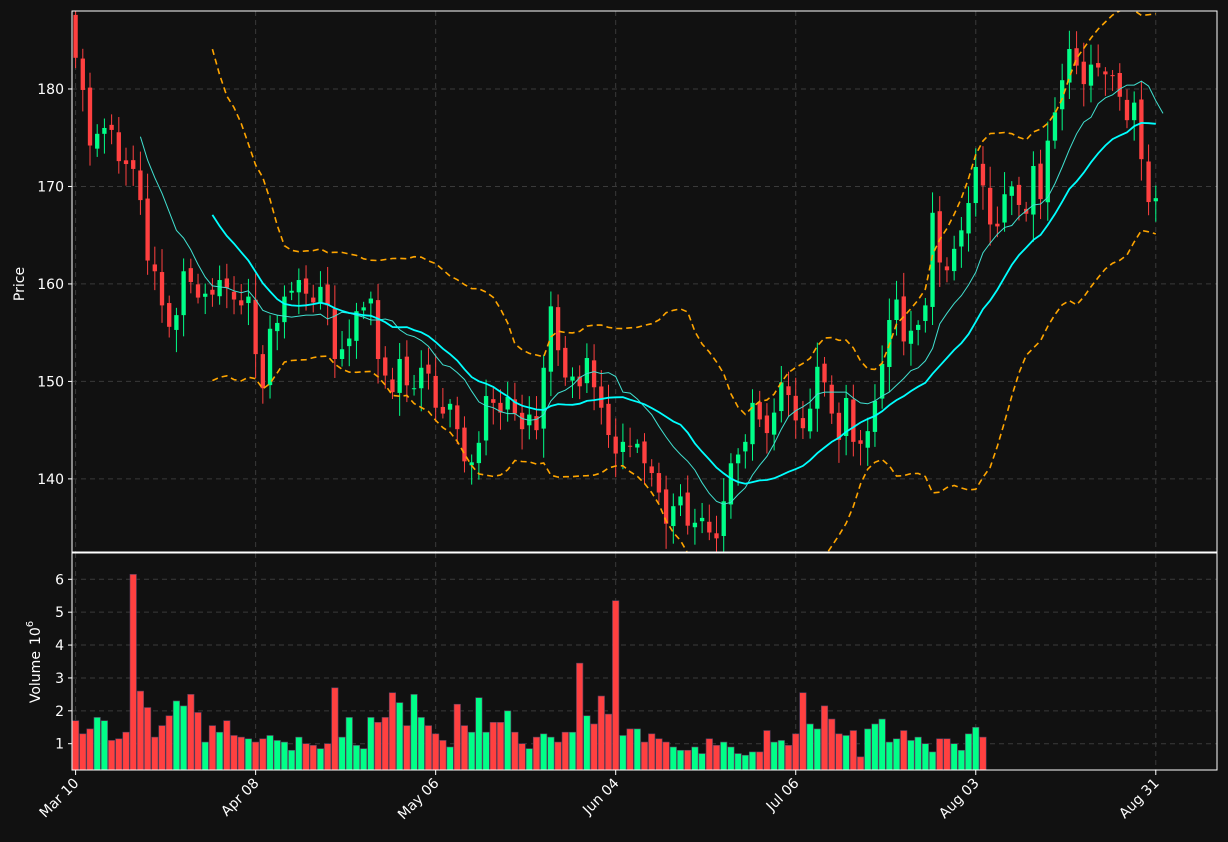  I want to click on price-tick-label-170: 170, so click(50, 187).